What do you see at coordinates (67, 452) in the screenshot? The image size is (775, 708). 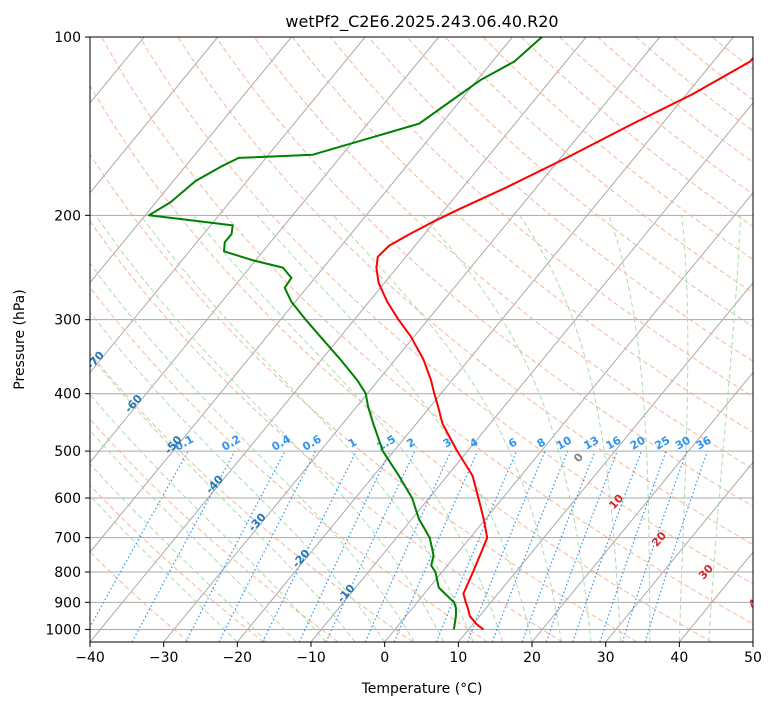 I see `y-tick-label: 500` at bounding box center [67, 452].